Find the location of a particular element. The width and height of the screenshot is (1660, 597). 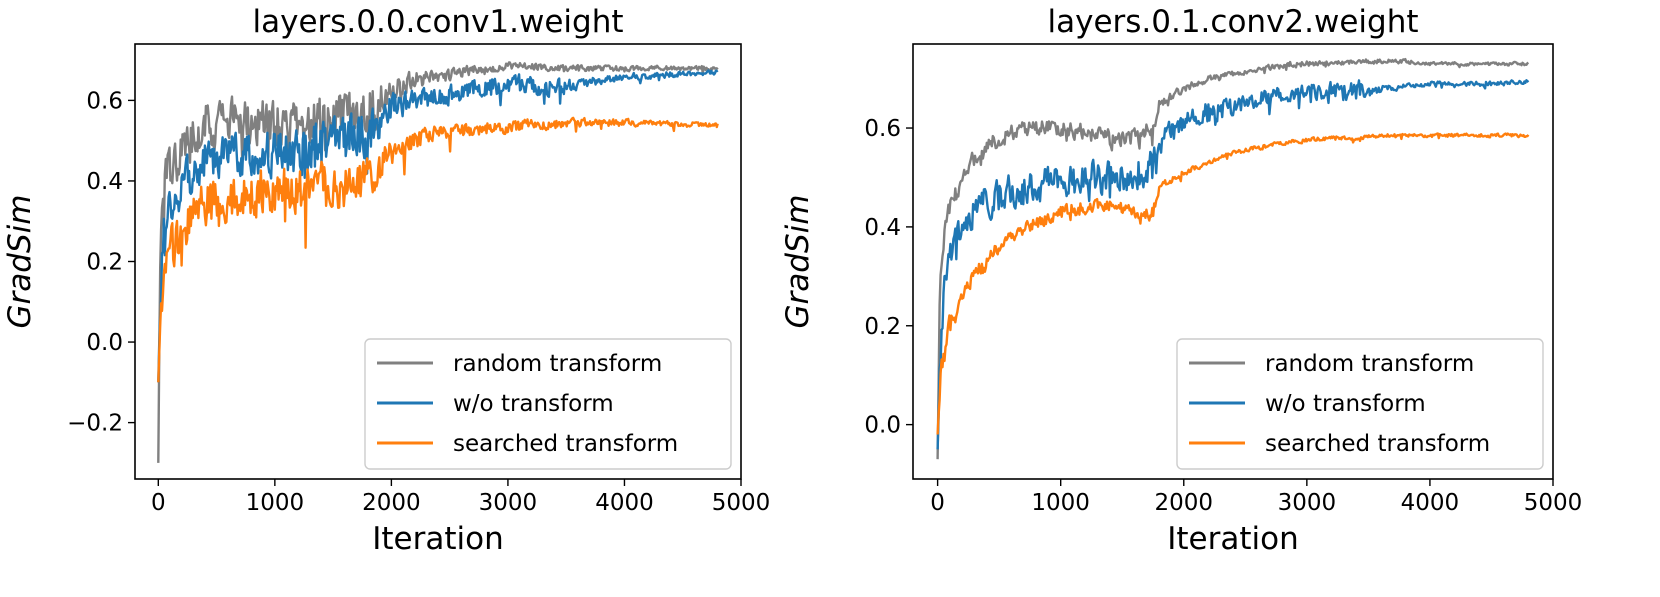

y-tick-label: −0.2 is located at coordinates (95, 424).